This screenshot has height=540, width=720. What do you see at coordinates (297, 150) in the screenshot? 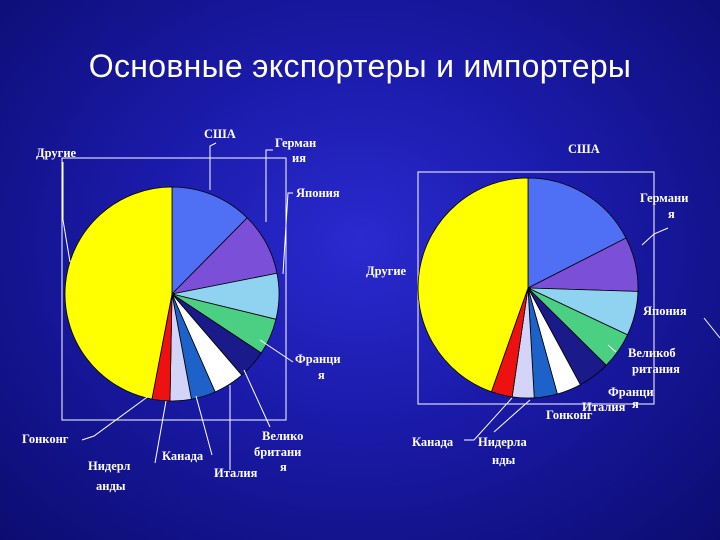
I see `left-label-germany: Герман ия` at bounding box center [297, 150].